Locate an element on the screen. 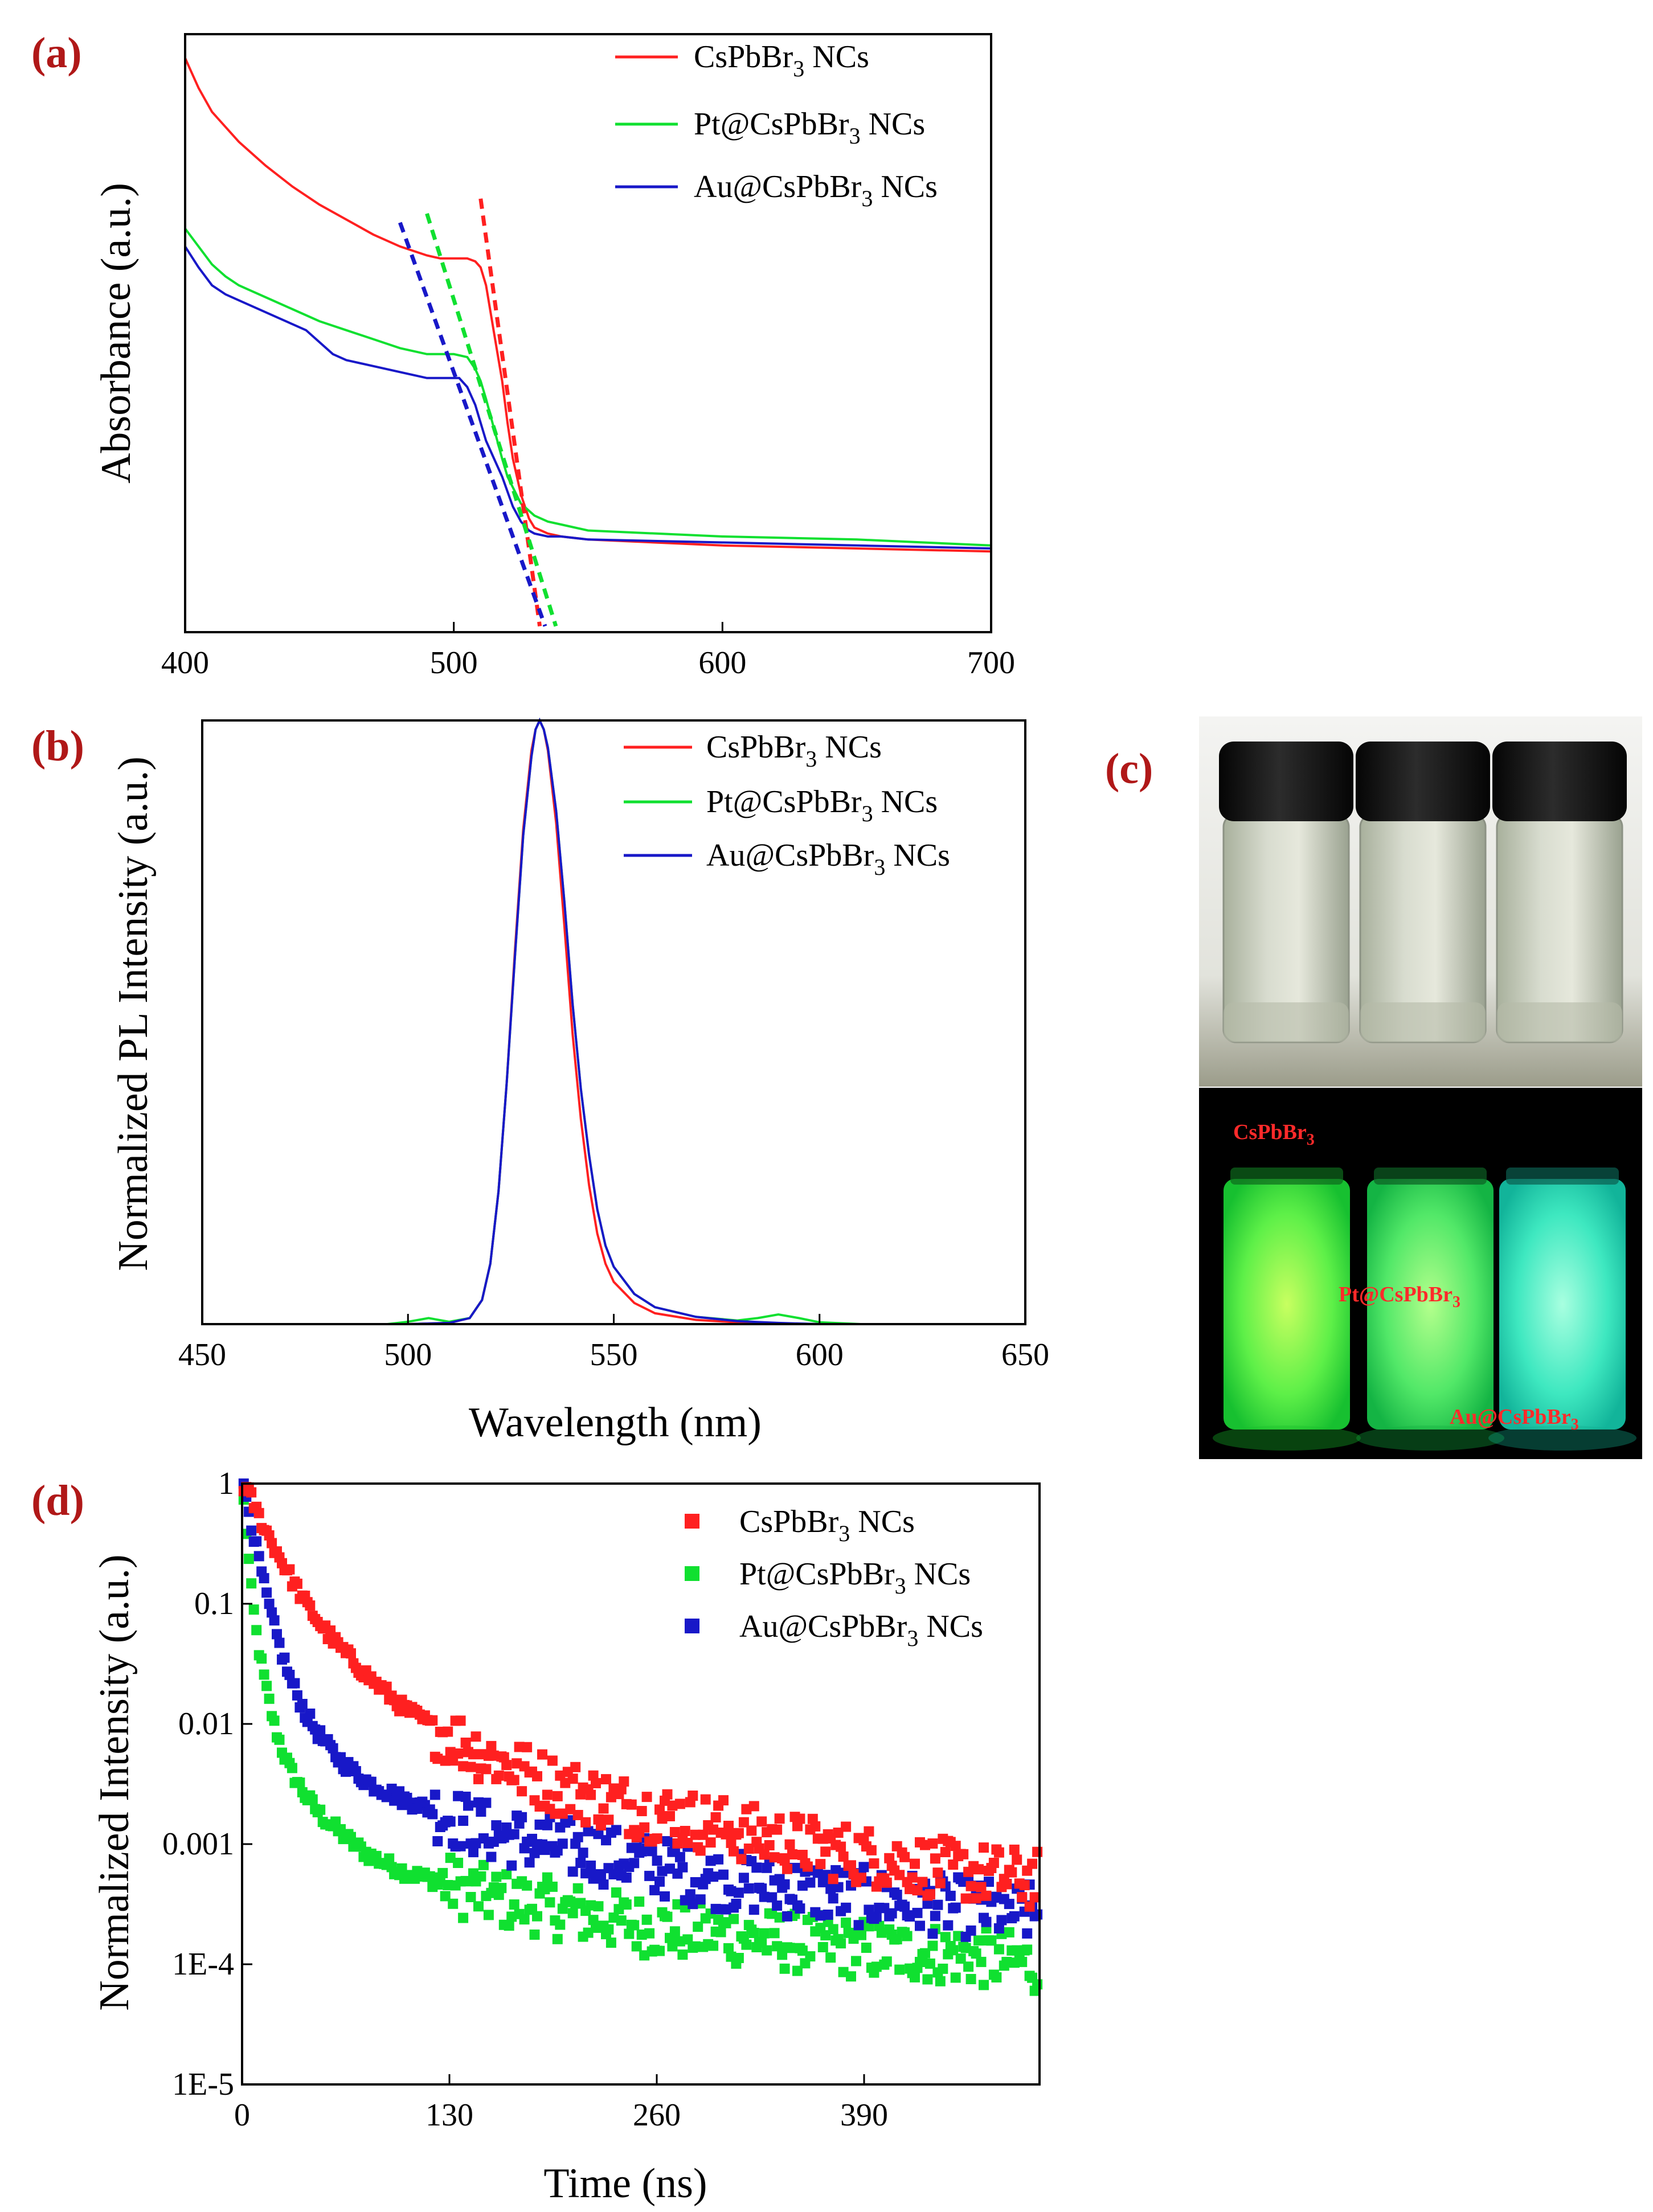 The height and width of the screenshot is (2212, 1653). pl-y-axis-label: Normalized PL Intensity (a.u.) is located at coordinates (133, 1013).